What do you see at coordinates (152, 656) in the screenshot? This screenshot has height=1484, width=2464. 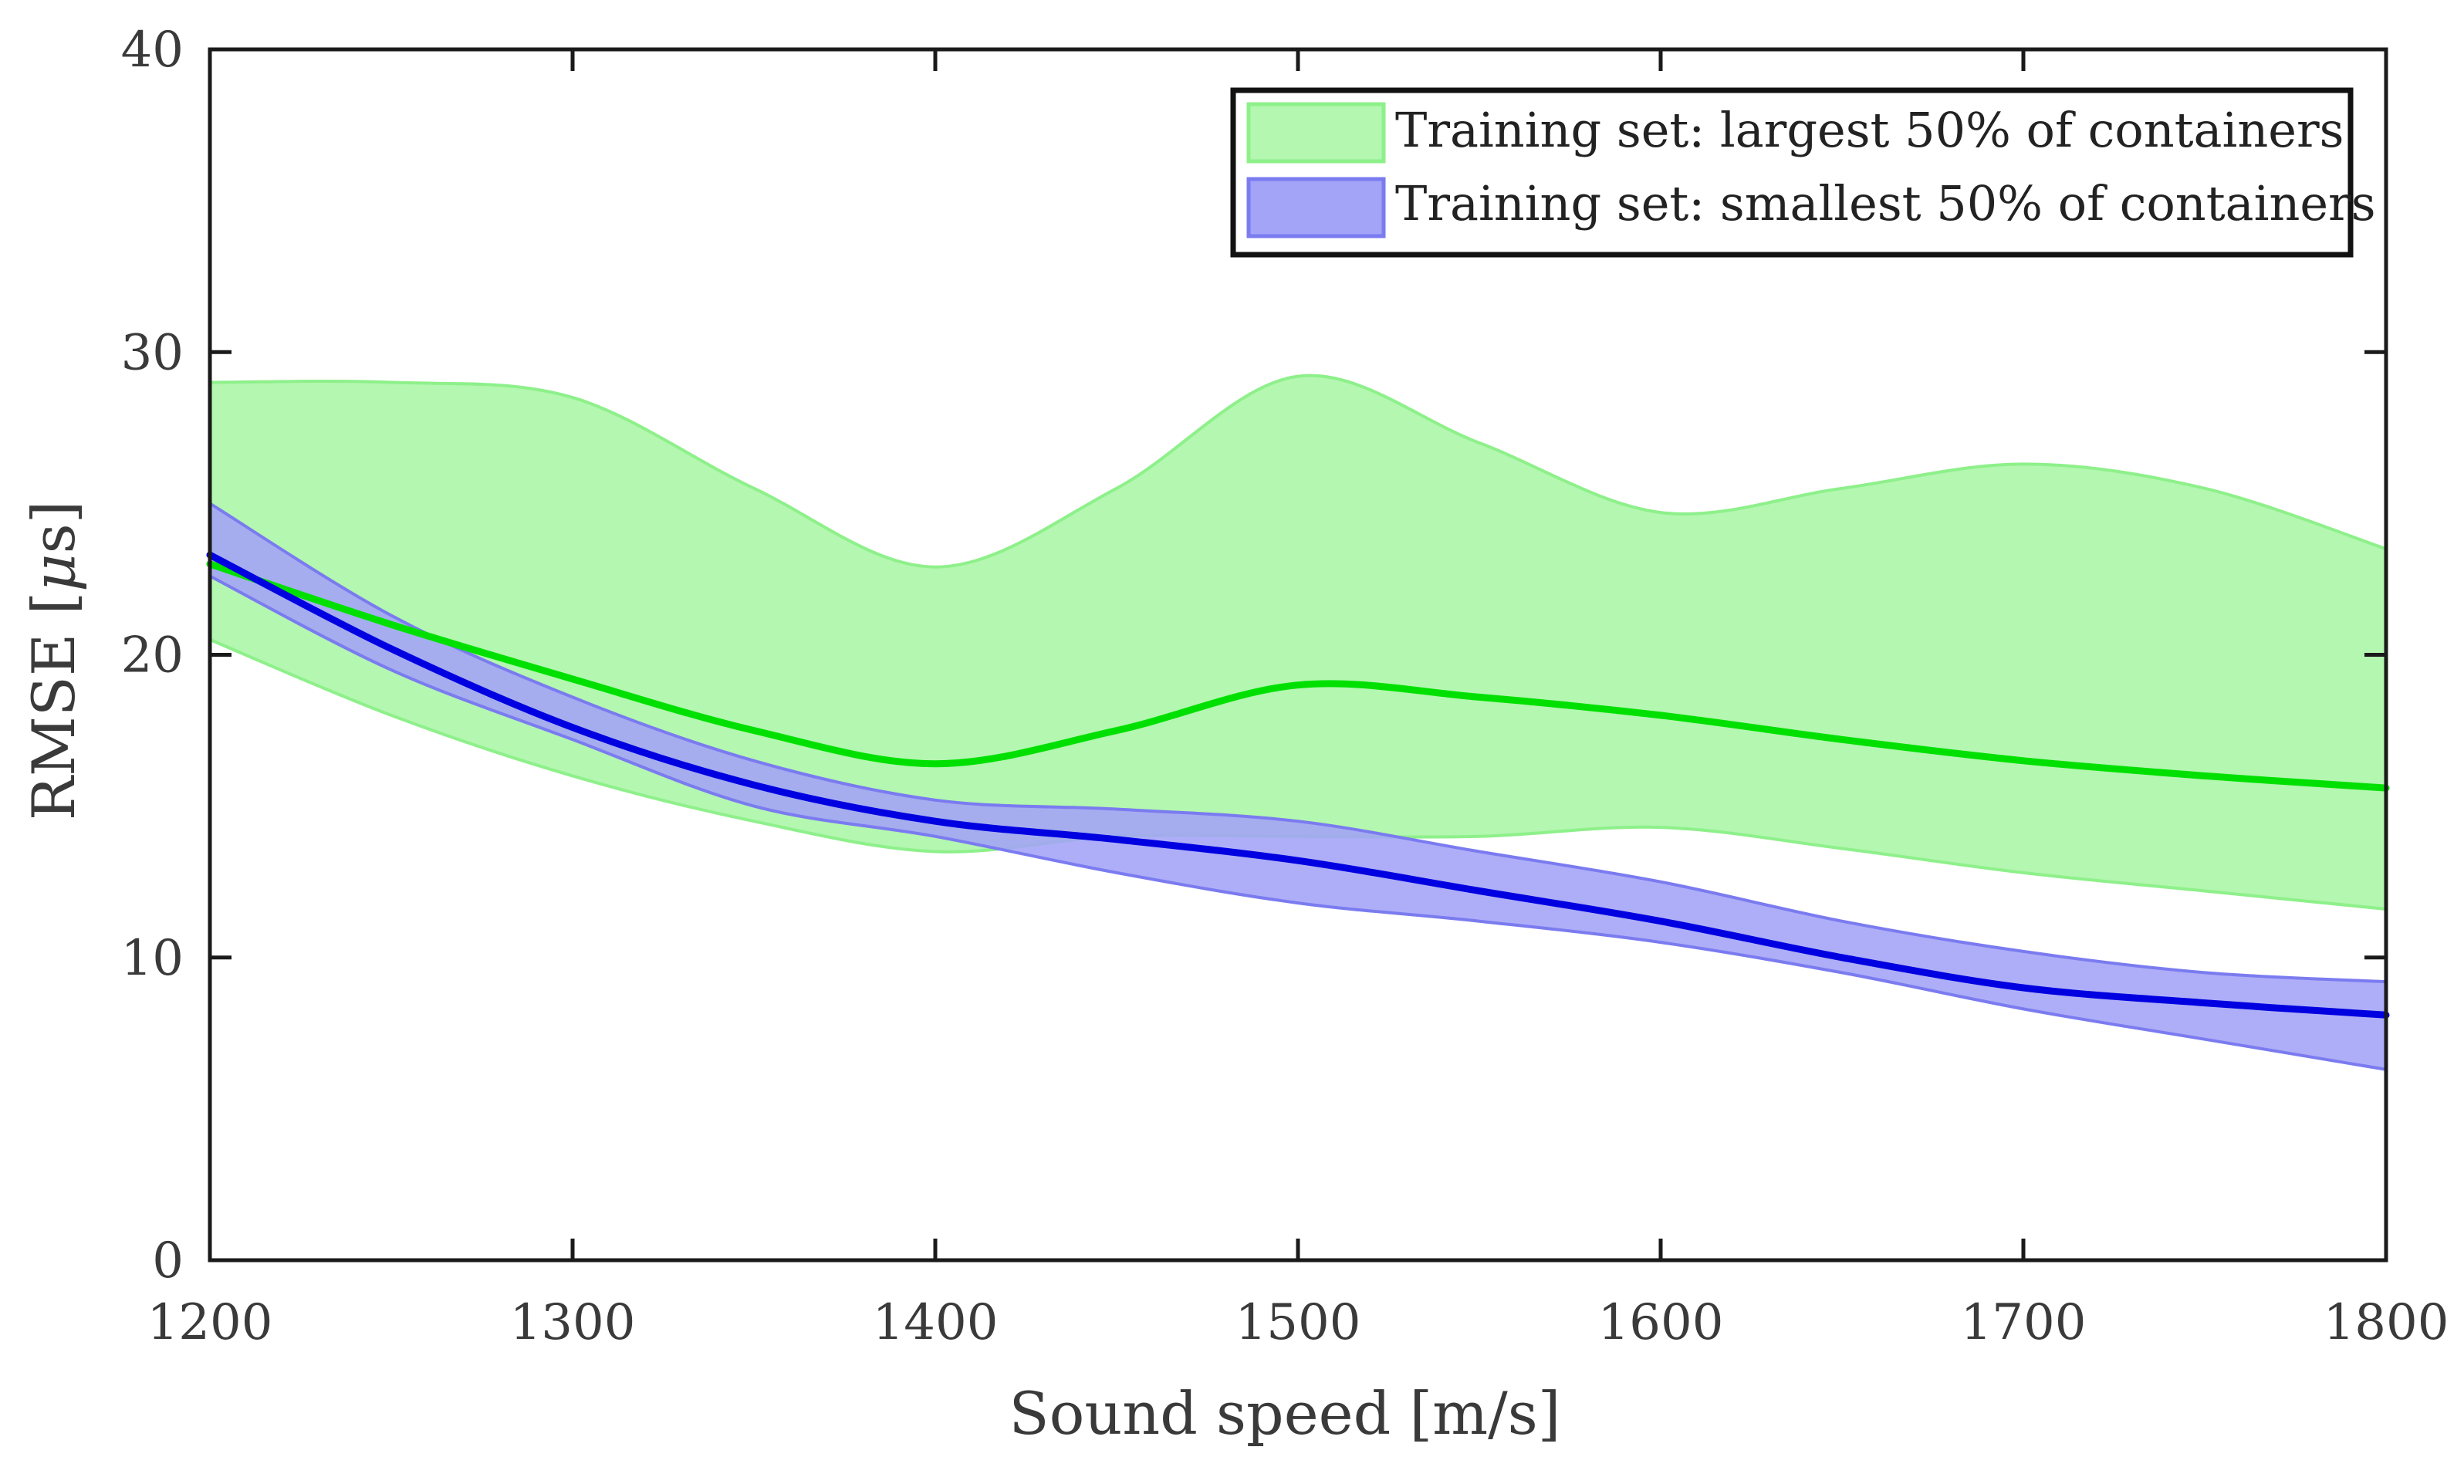 I see `y-tick-label-20: 20` at bounding box center [152, 656].